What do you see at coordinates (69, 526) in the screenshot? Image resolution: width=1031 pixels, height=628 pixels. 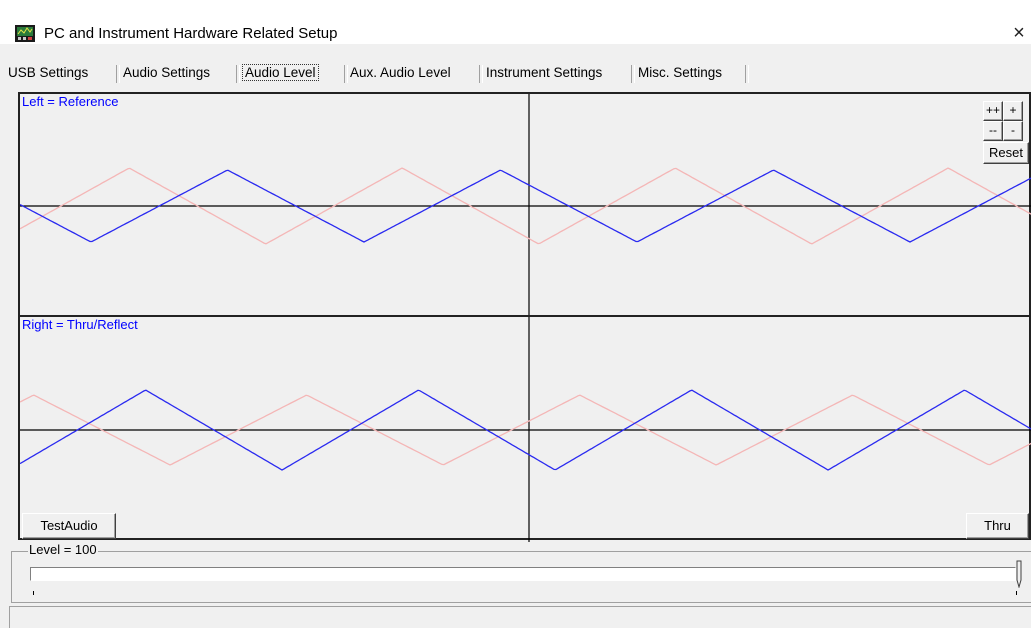 I see `test-audio-button: TestAudio` at bounding box center [69, 526].